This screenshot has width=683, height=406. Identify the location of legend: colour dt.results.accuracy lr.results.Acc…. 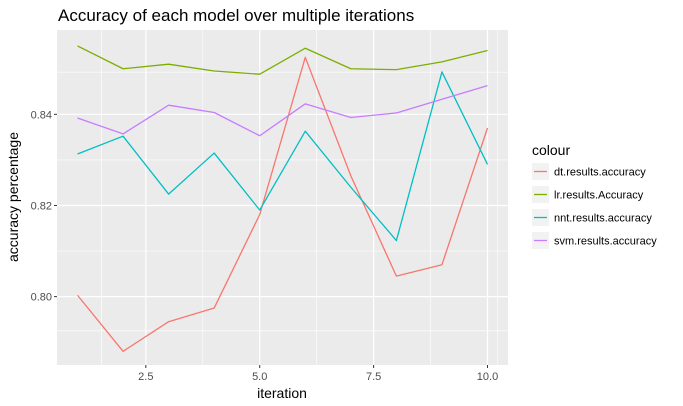
(594, 195).